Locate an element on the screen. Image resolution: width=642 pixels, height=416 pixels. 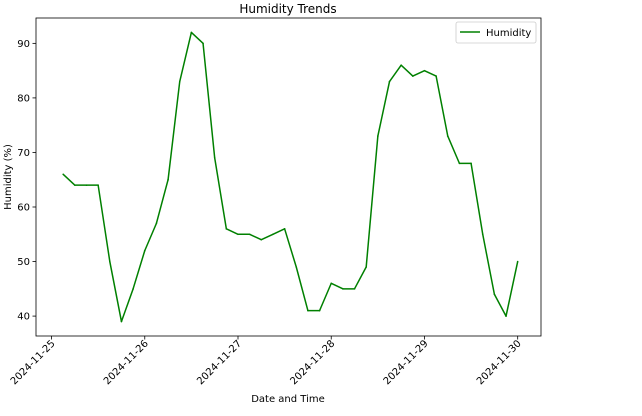
y-tick-label: 40 is located at coordinates (23, 317).